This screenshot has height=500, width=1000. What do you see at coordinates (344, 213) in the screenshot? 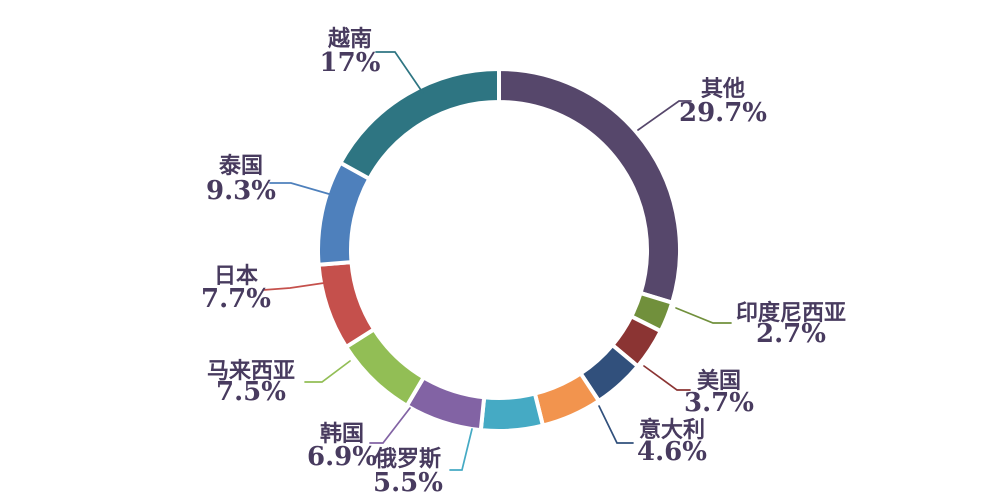
I see `donut-slice-thailand` at bounding box center [344, 213].